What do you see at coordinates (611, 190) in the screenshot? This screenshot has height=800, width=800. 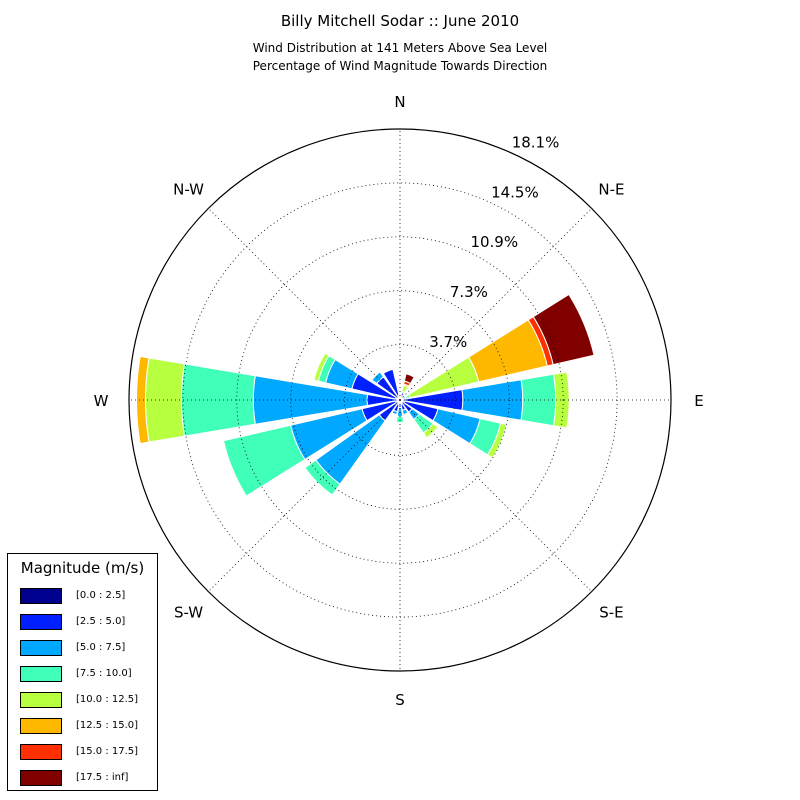 I see `direction-label: N-E` at bounding box center [611, 190].